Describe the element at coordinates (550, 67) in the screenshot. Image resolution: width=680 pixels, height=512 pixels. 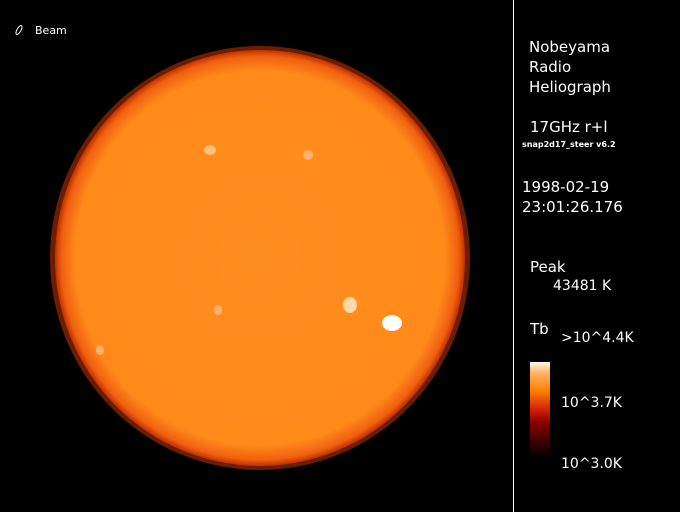
I see `observatory-line2: Radio` at that location.